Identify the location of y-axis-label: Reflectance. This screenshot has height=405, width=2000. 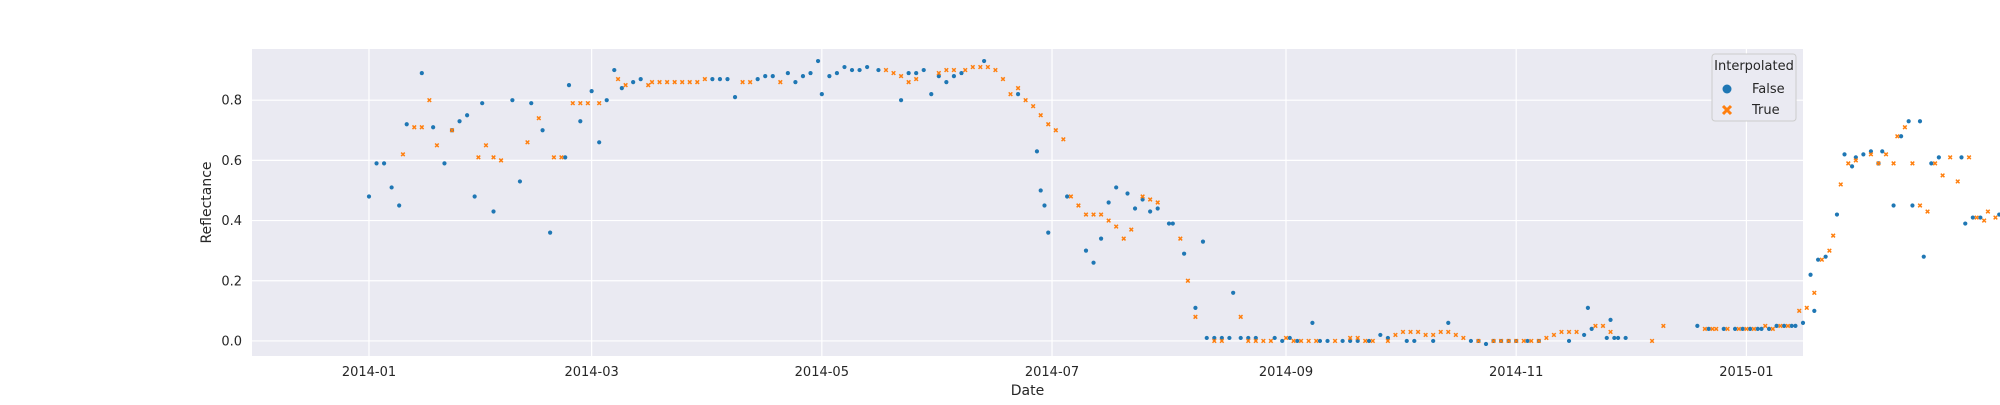
(207, 202).